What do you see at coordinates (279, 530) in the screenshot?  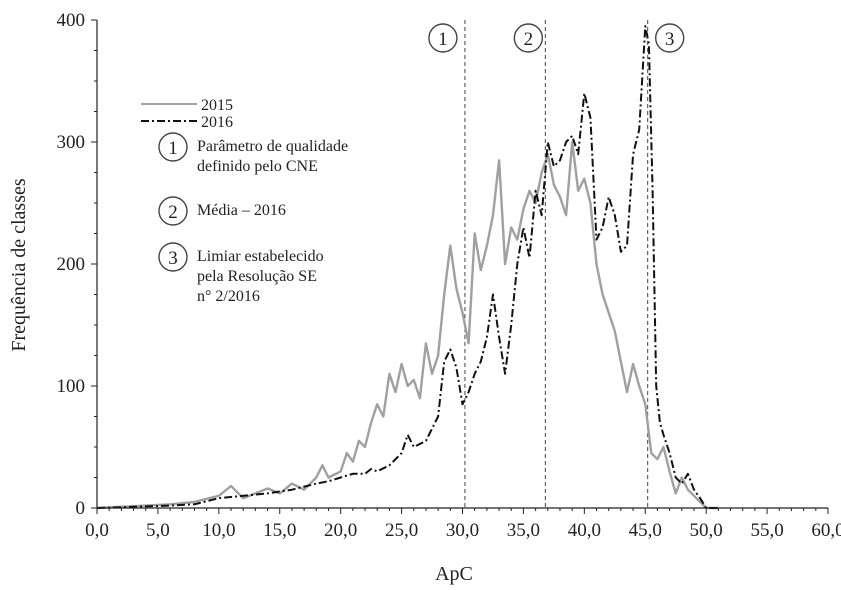 I see `x-tick-label: 15,0` at bounding box center [279, 530].